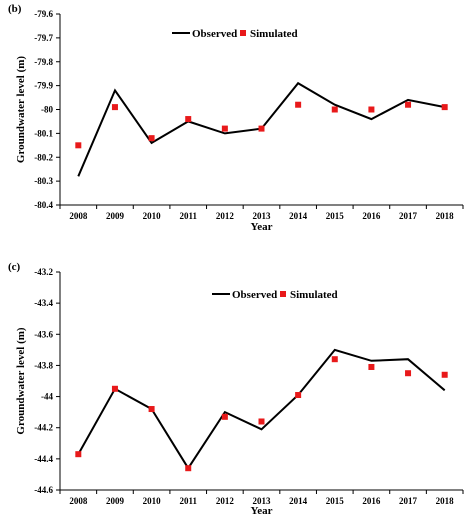 The image size is (474, 520). What do you see at coordinates (43, 459) in the screenshot?
I see `y-tick-label: -44.4` at bounding box center [43, 459].